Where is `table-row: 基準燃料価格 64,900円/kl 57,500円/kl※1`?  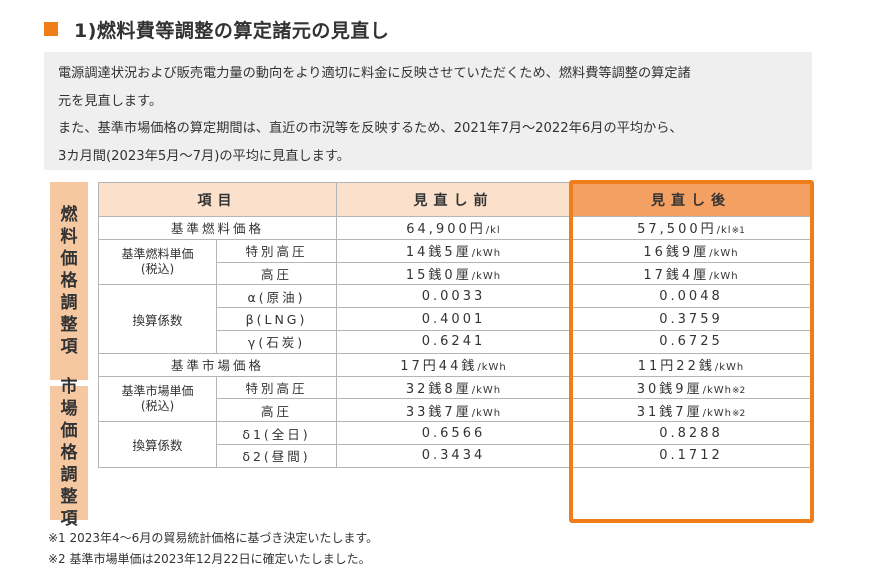 table-row: 基準燃料価格 64,900円/kl 57,500円/kl※1 is located at coordinates (455, 228).